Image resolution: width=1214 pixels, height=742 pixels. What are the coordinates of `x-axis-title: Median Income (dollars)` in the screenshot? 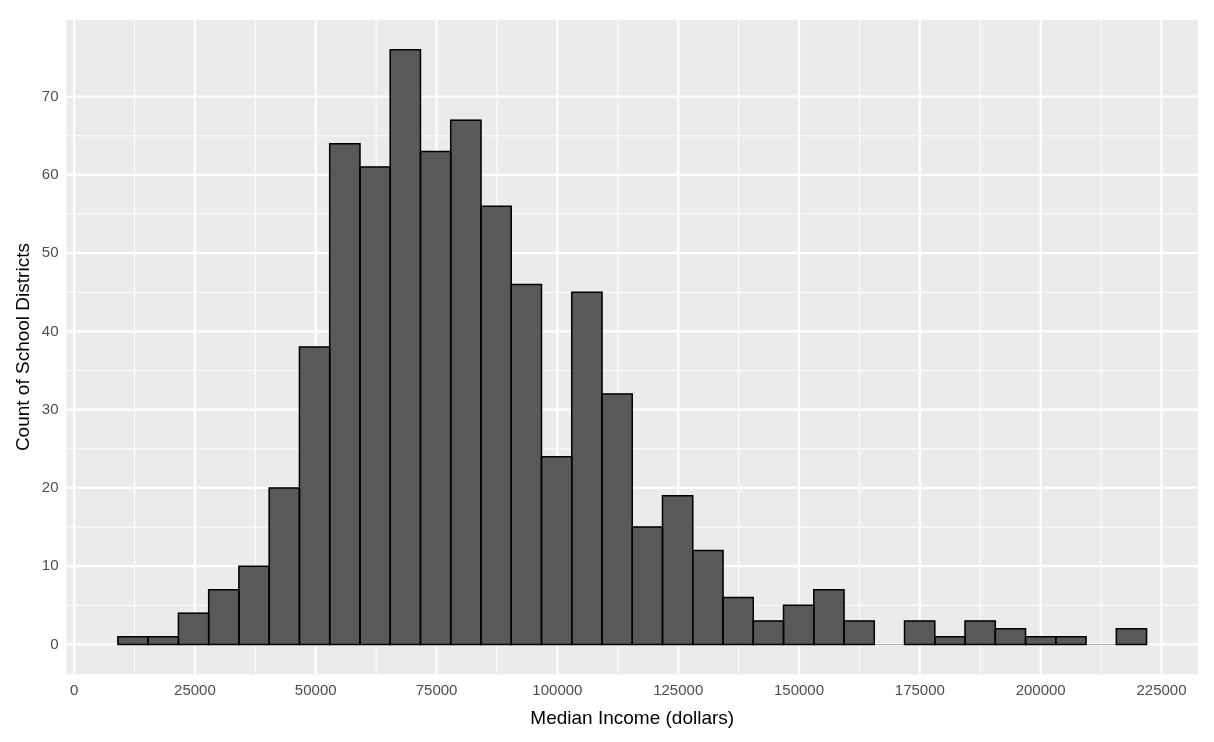 It's located at (632, 717).